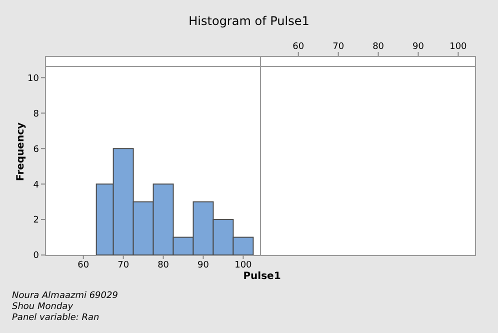 Image resolution: width=498 pixels, height=333 pixels. I want to click on y-tick-label: 4, so click(36, 185).